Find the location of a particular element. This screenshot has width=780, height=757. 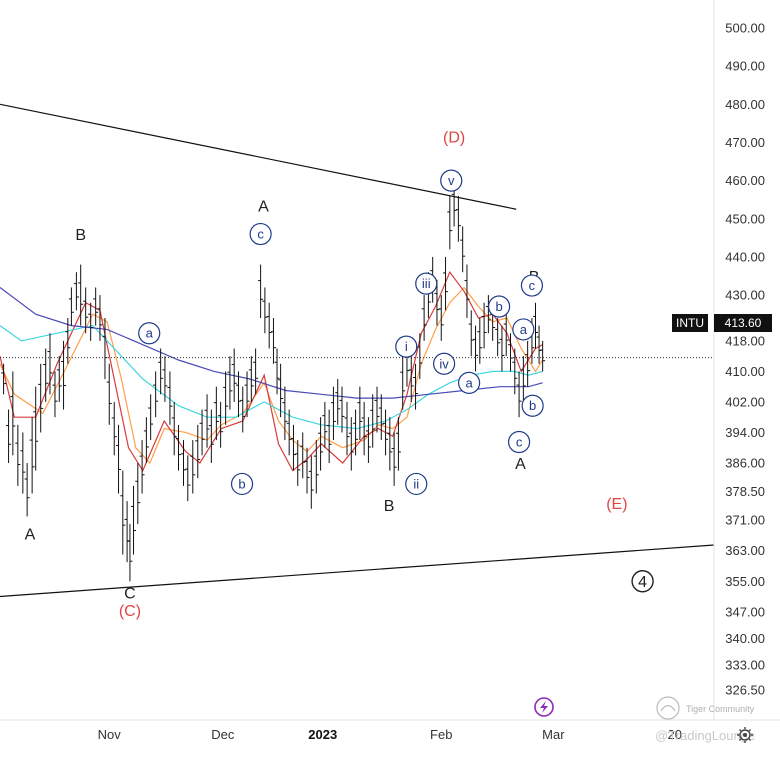

x-tick-label: Dec is located at coordinates (223, 734).